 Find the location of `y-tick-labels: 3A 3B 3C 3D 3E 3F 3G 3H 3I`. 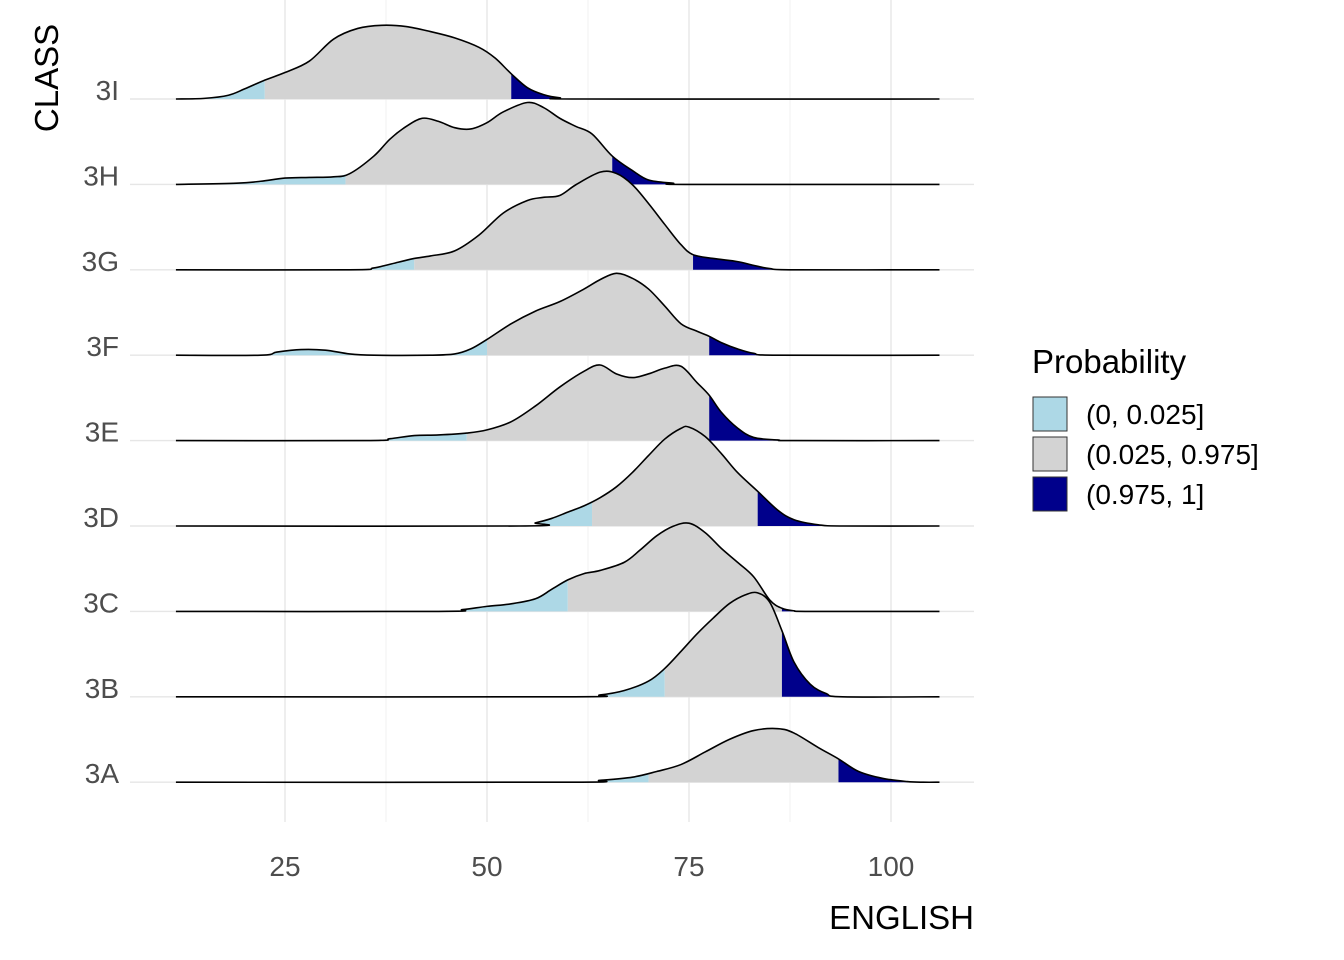

y-tick-labels: 3A 3B 3C 3D 3E 3F 3G 3H 3I is located at coordinates (101, 432).